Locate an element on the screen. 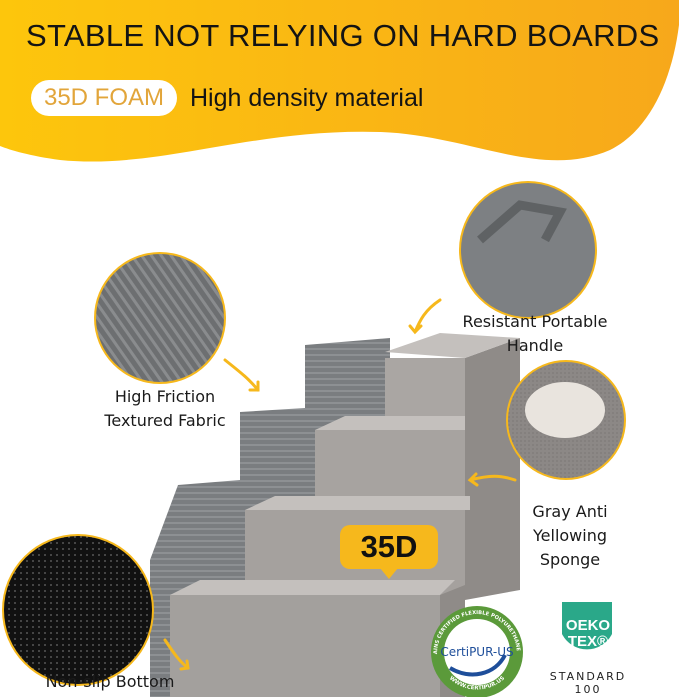  foam-badge: 35D FOAM is located at coordinates (104, 98).